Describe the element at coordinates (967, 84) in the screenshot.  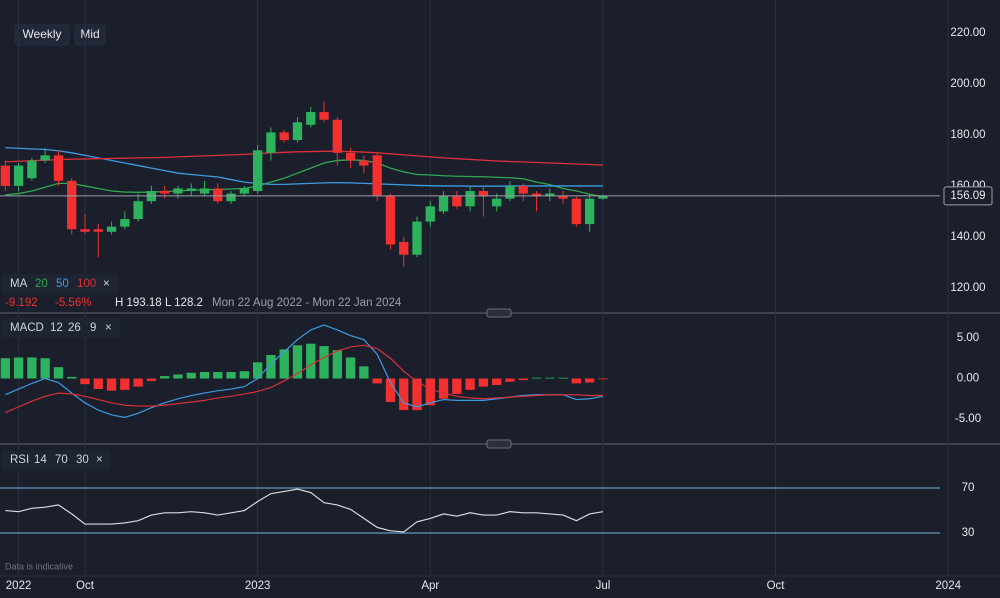
I see `y-tick-label: 200.00` at that location.